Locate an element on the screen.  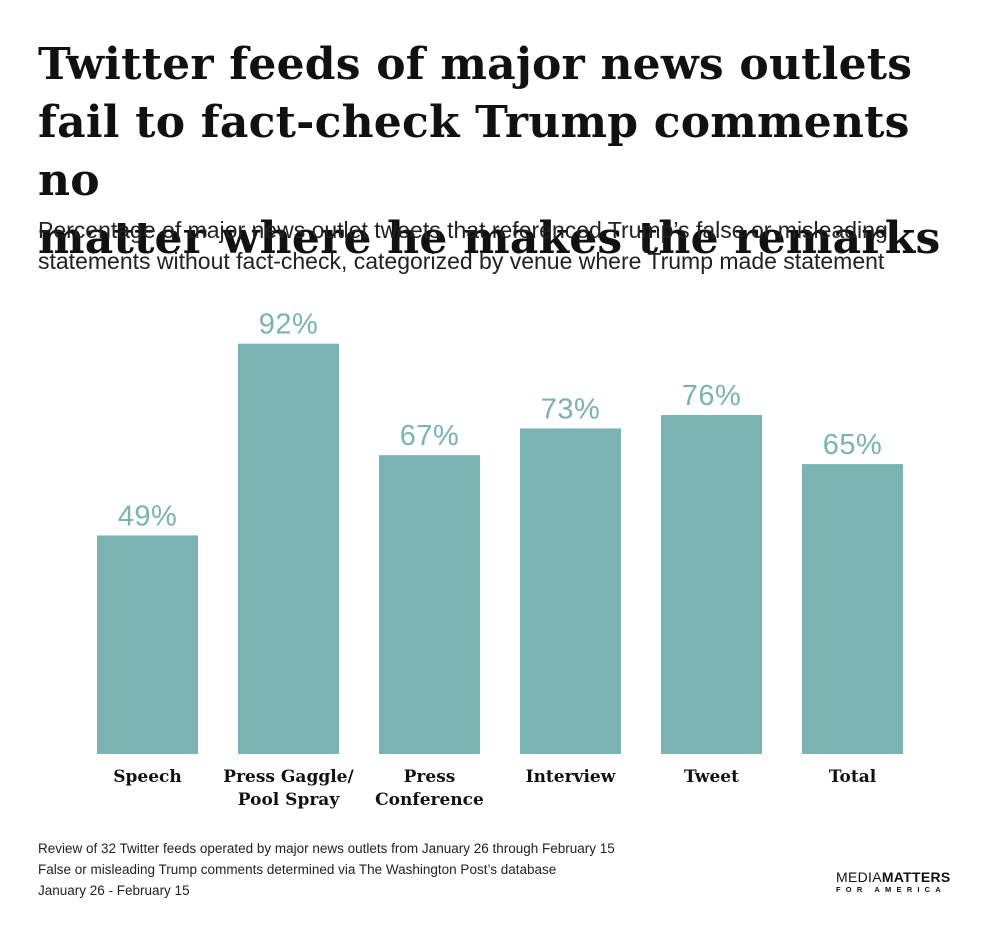
category-label: Total is located at coordinates (853, 777).